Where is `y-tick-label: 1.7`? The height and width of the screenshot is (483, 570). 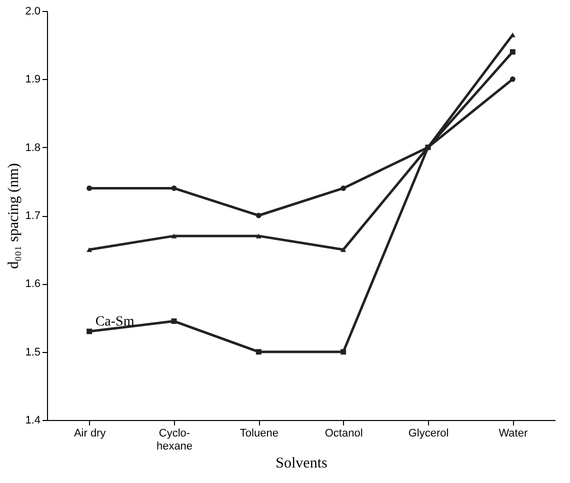
y-tick-label: 1.7 is located at coordinates (32, 216).